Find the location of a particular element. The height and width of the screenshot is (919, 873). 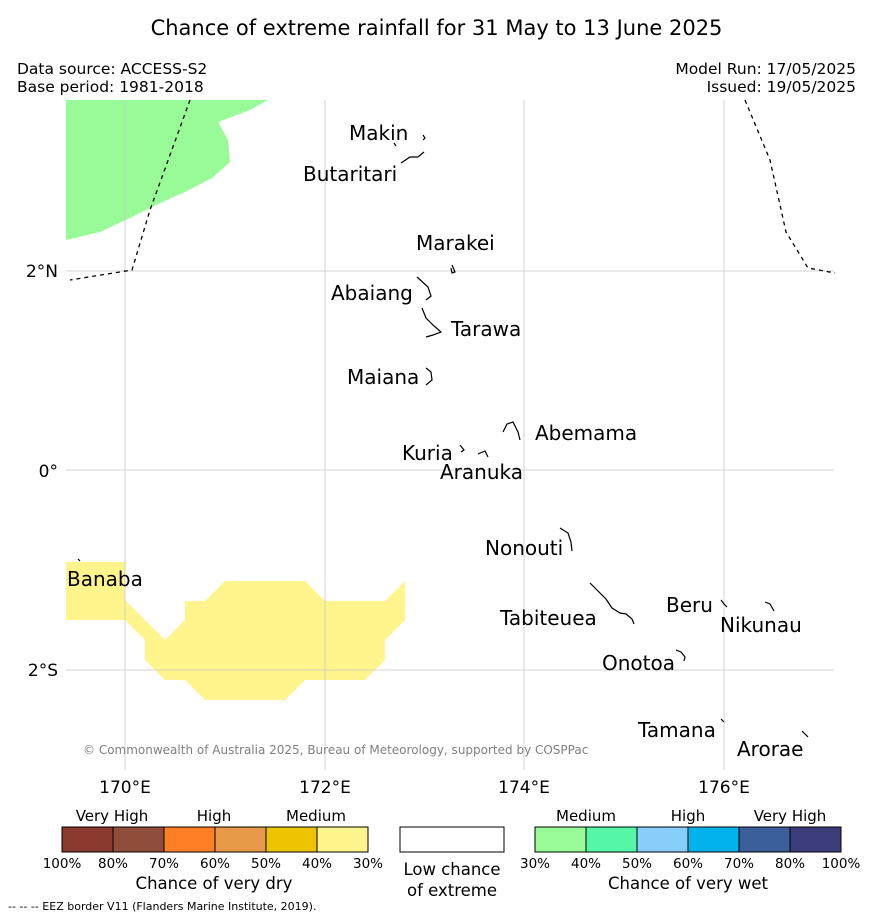

place-label-aranuka: Aranuka is located at coordinates (481, 472).